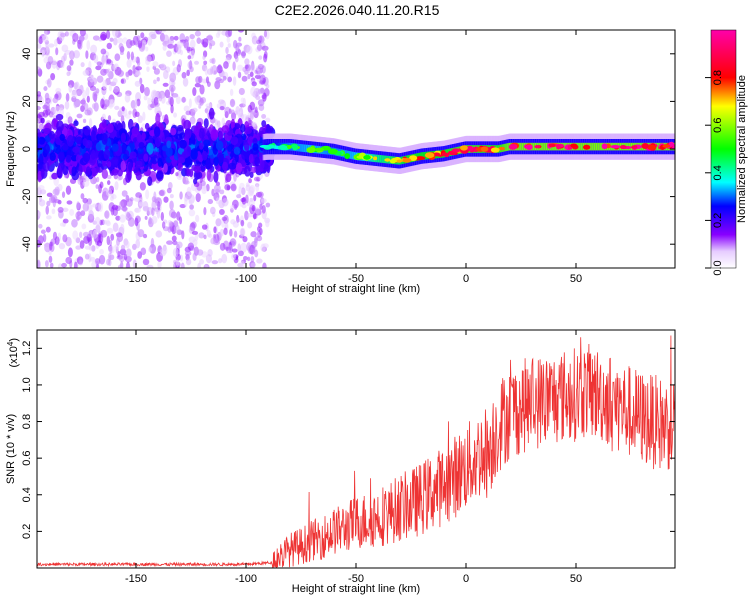 This screenshot has width=750, height=600. Describe the element at coordinates (466, 579) in the screenshot. I see `x-tick-label: 0` at that location.